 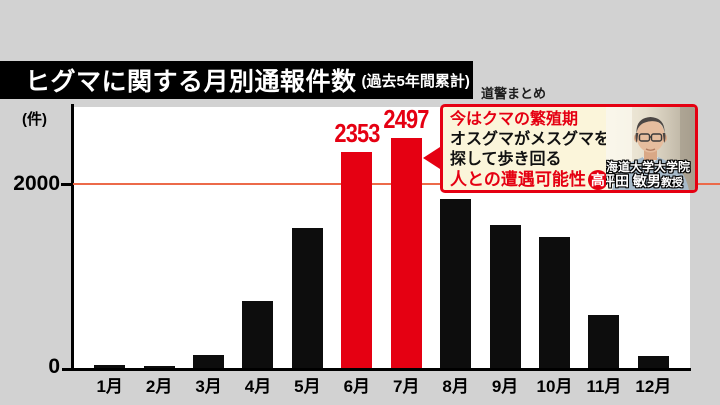 What do you see at coordinates (406, 386) in the screenshot?
I see `x-tick-label-month-7: 7月` at bounding box center [406, 386].